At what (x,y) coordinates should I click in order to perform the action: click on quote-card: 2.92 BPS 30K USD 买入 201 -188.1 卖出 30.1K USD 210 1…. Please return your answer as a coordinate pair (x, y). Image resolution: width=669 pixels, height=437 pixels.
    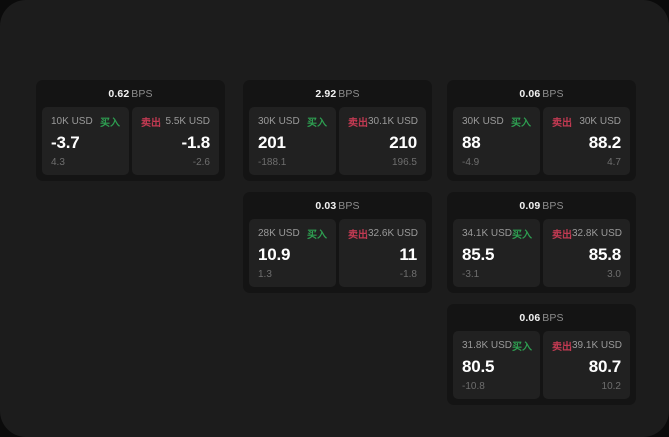
    Looking at the image, I should click on (337, 130).